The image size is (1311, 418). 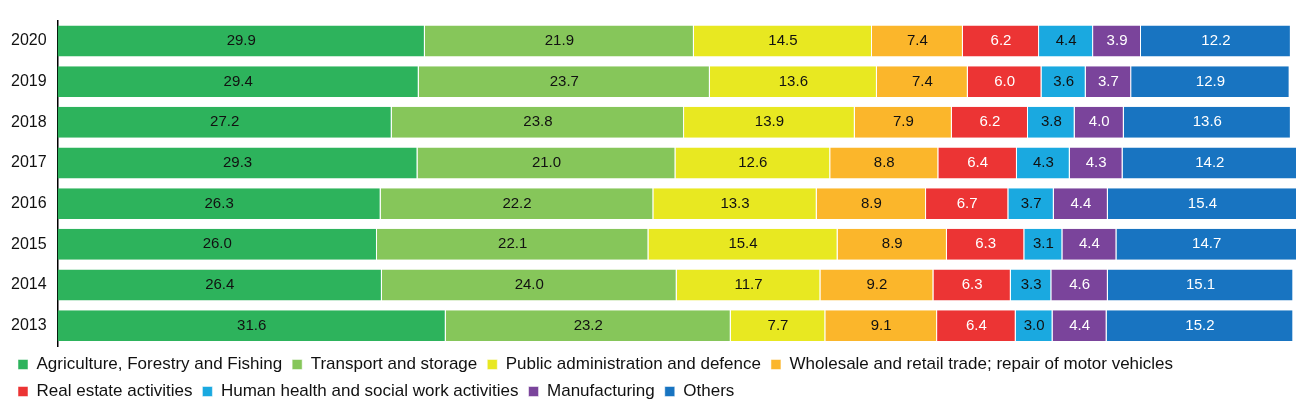 I want to click on data-label: 12.2, so click(x=1216, y=40).